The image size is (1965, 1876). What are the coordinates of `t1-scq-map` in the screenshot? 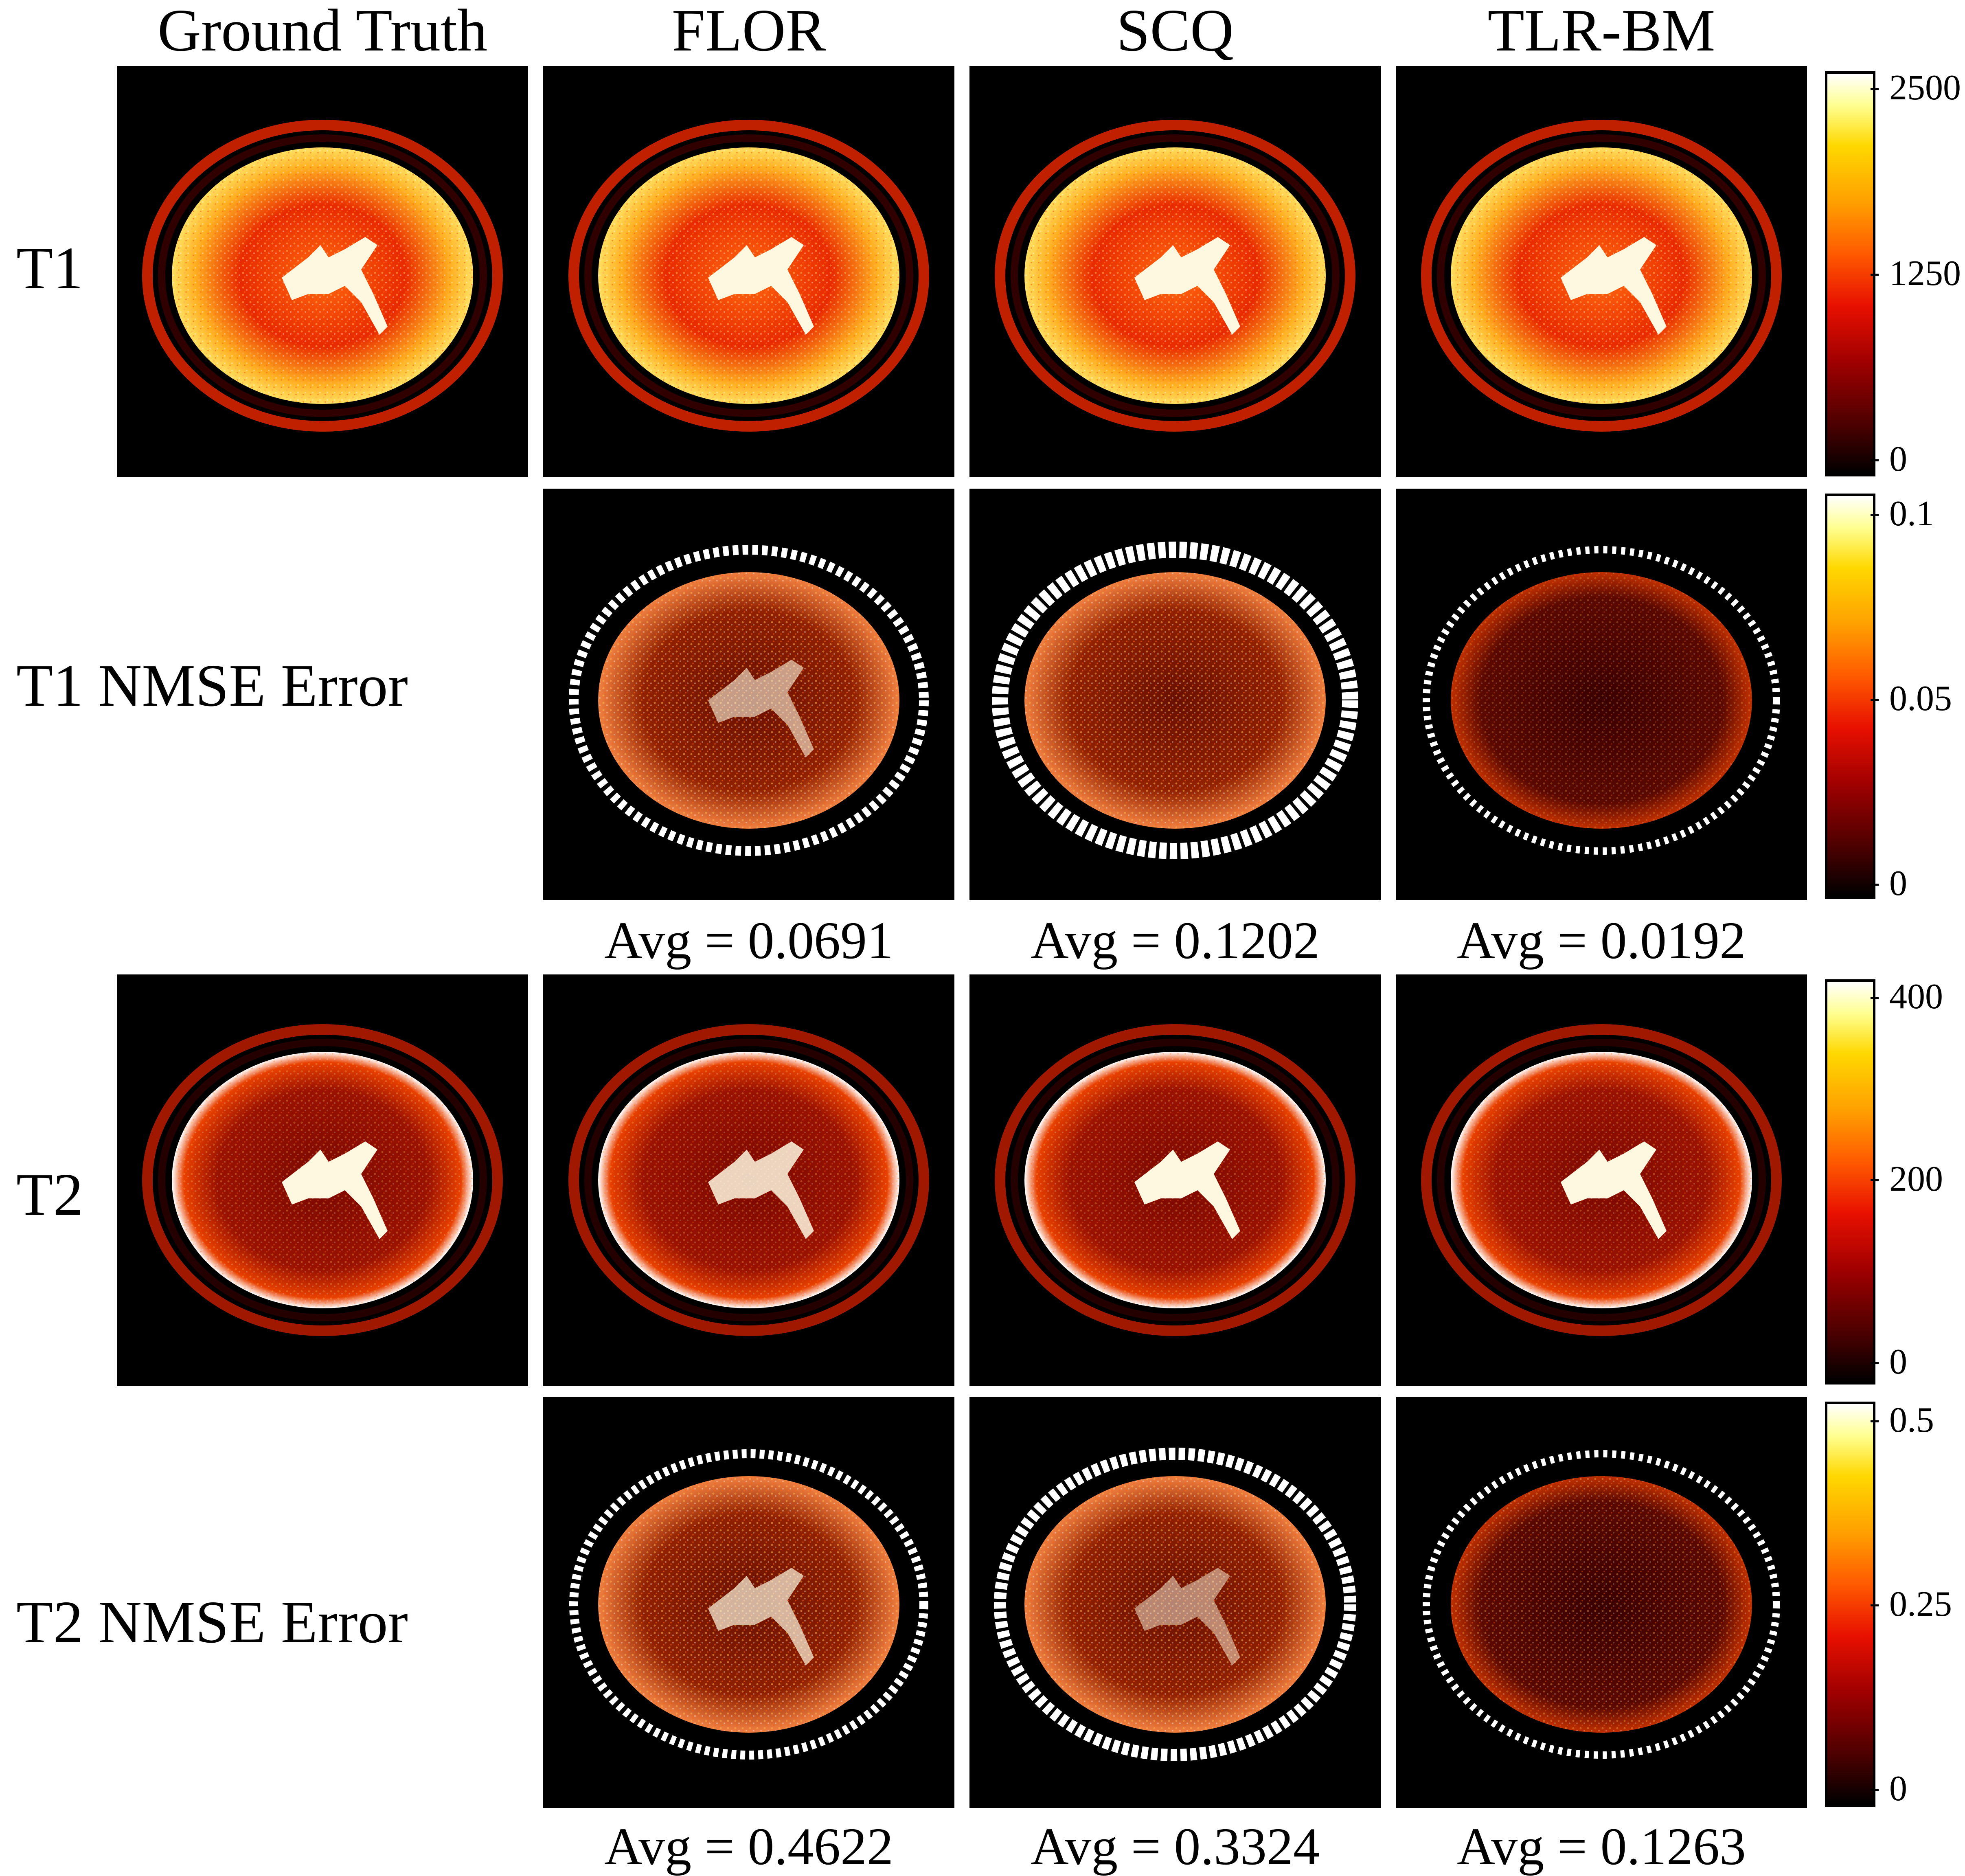 It's located at (1175, 271).